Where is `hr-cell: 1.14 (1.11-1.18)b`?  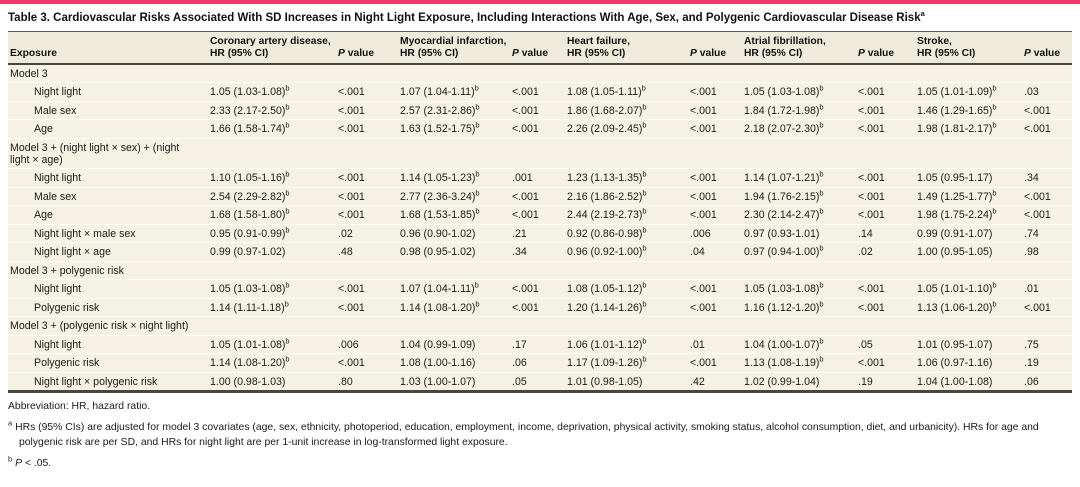 hr-cell: 1.14 (1.11-1.18)b is located at coordinates (272, 307).